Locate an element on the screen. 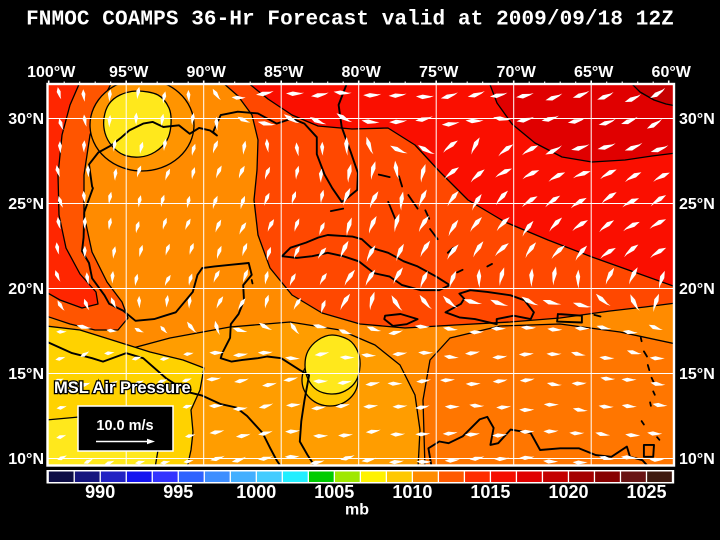 Image resolution: width=720 pixels, height=540 pixels. svg-text: 100°W is located at coordinates (51, 72).